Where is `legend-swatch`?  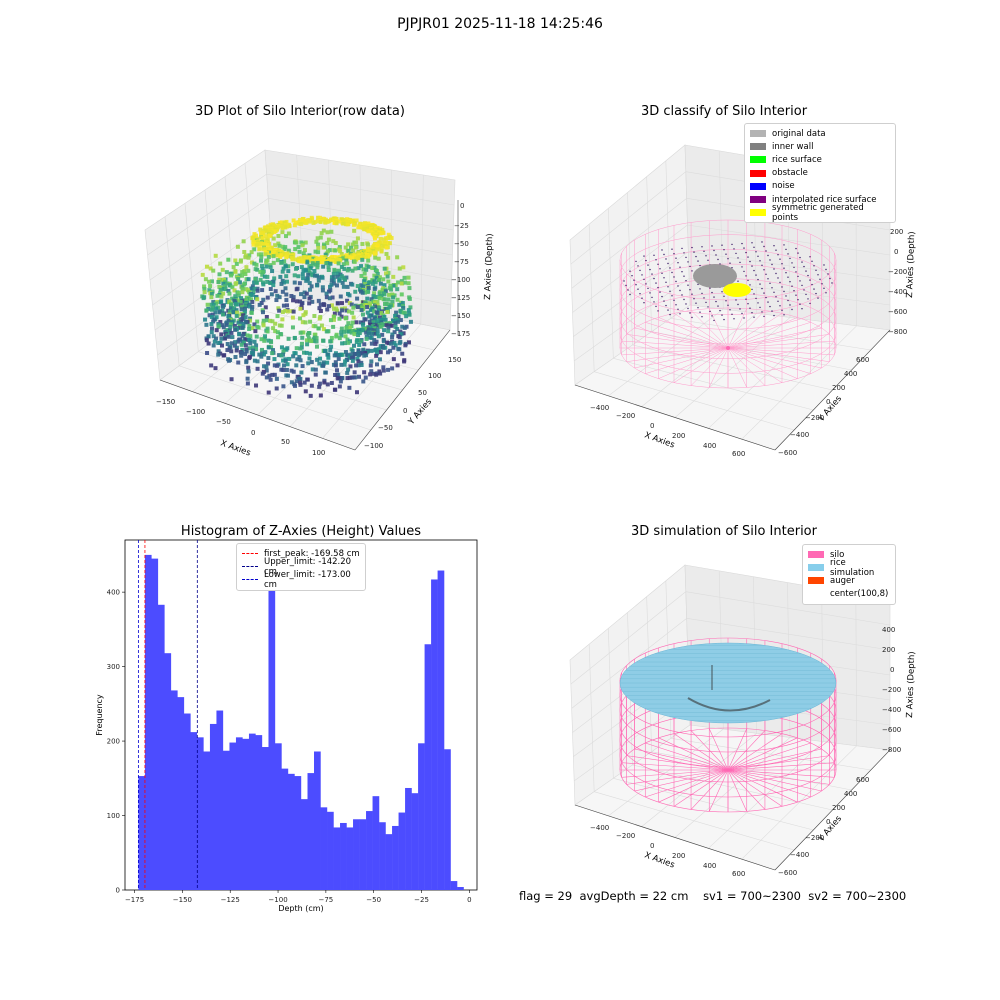 legend-swatch is located at coordinates (250, 554).